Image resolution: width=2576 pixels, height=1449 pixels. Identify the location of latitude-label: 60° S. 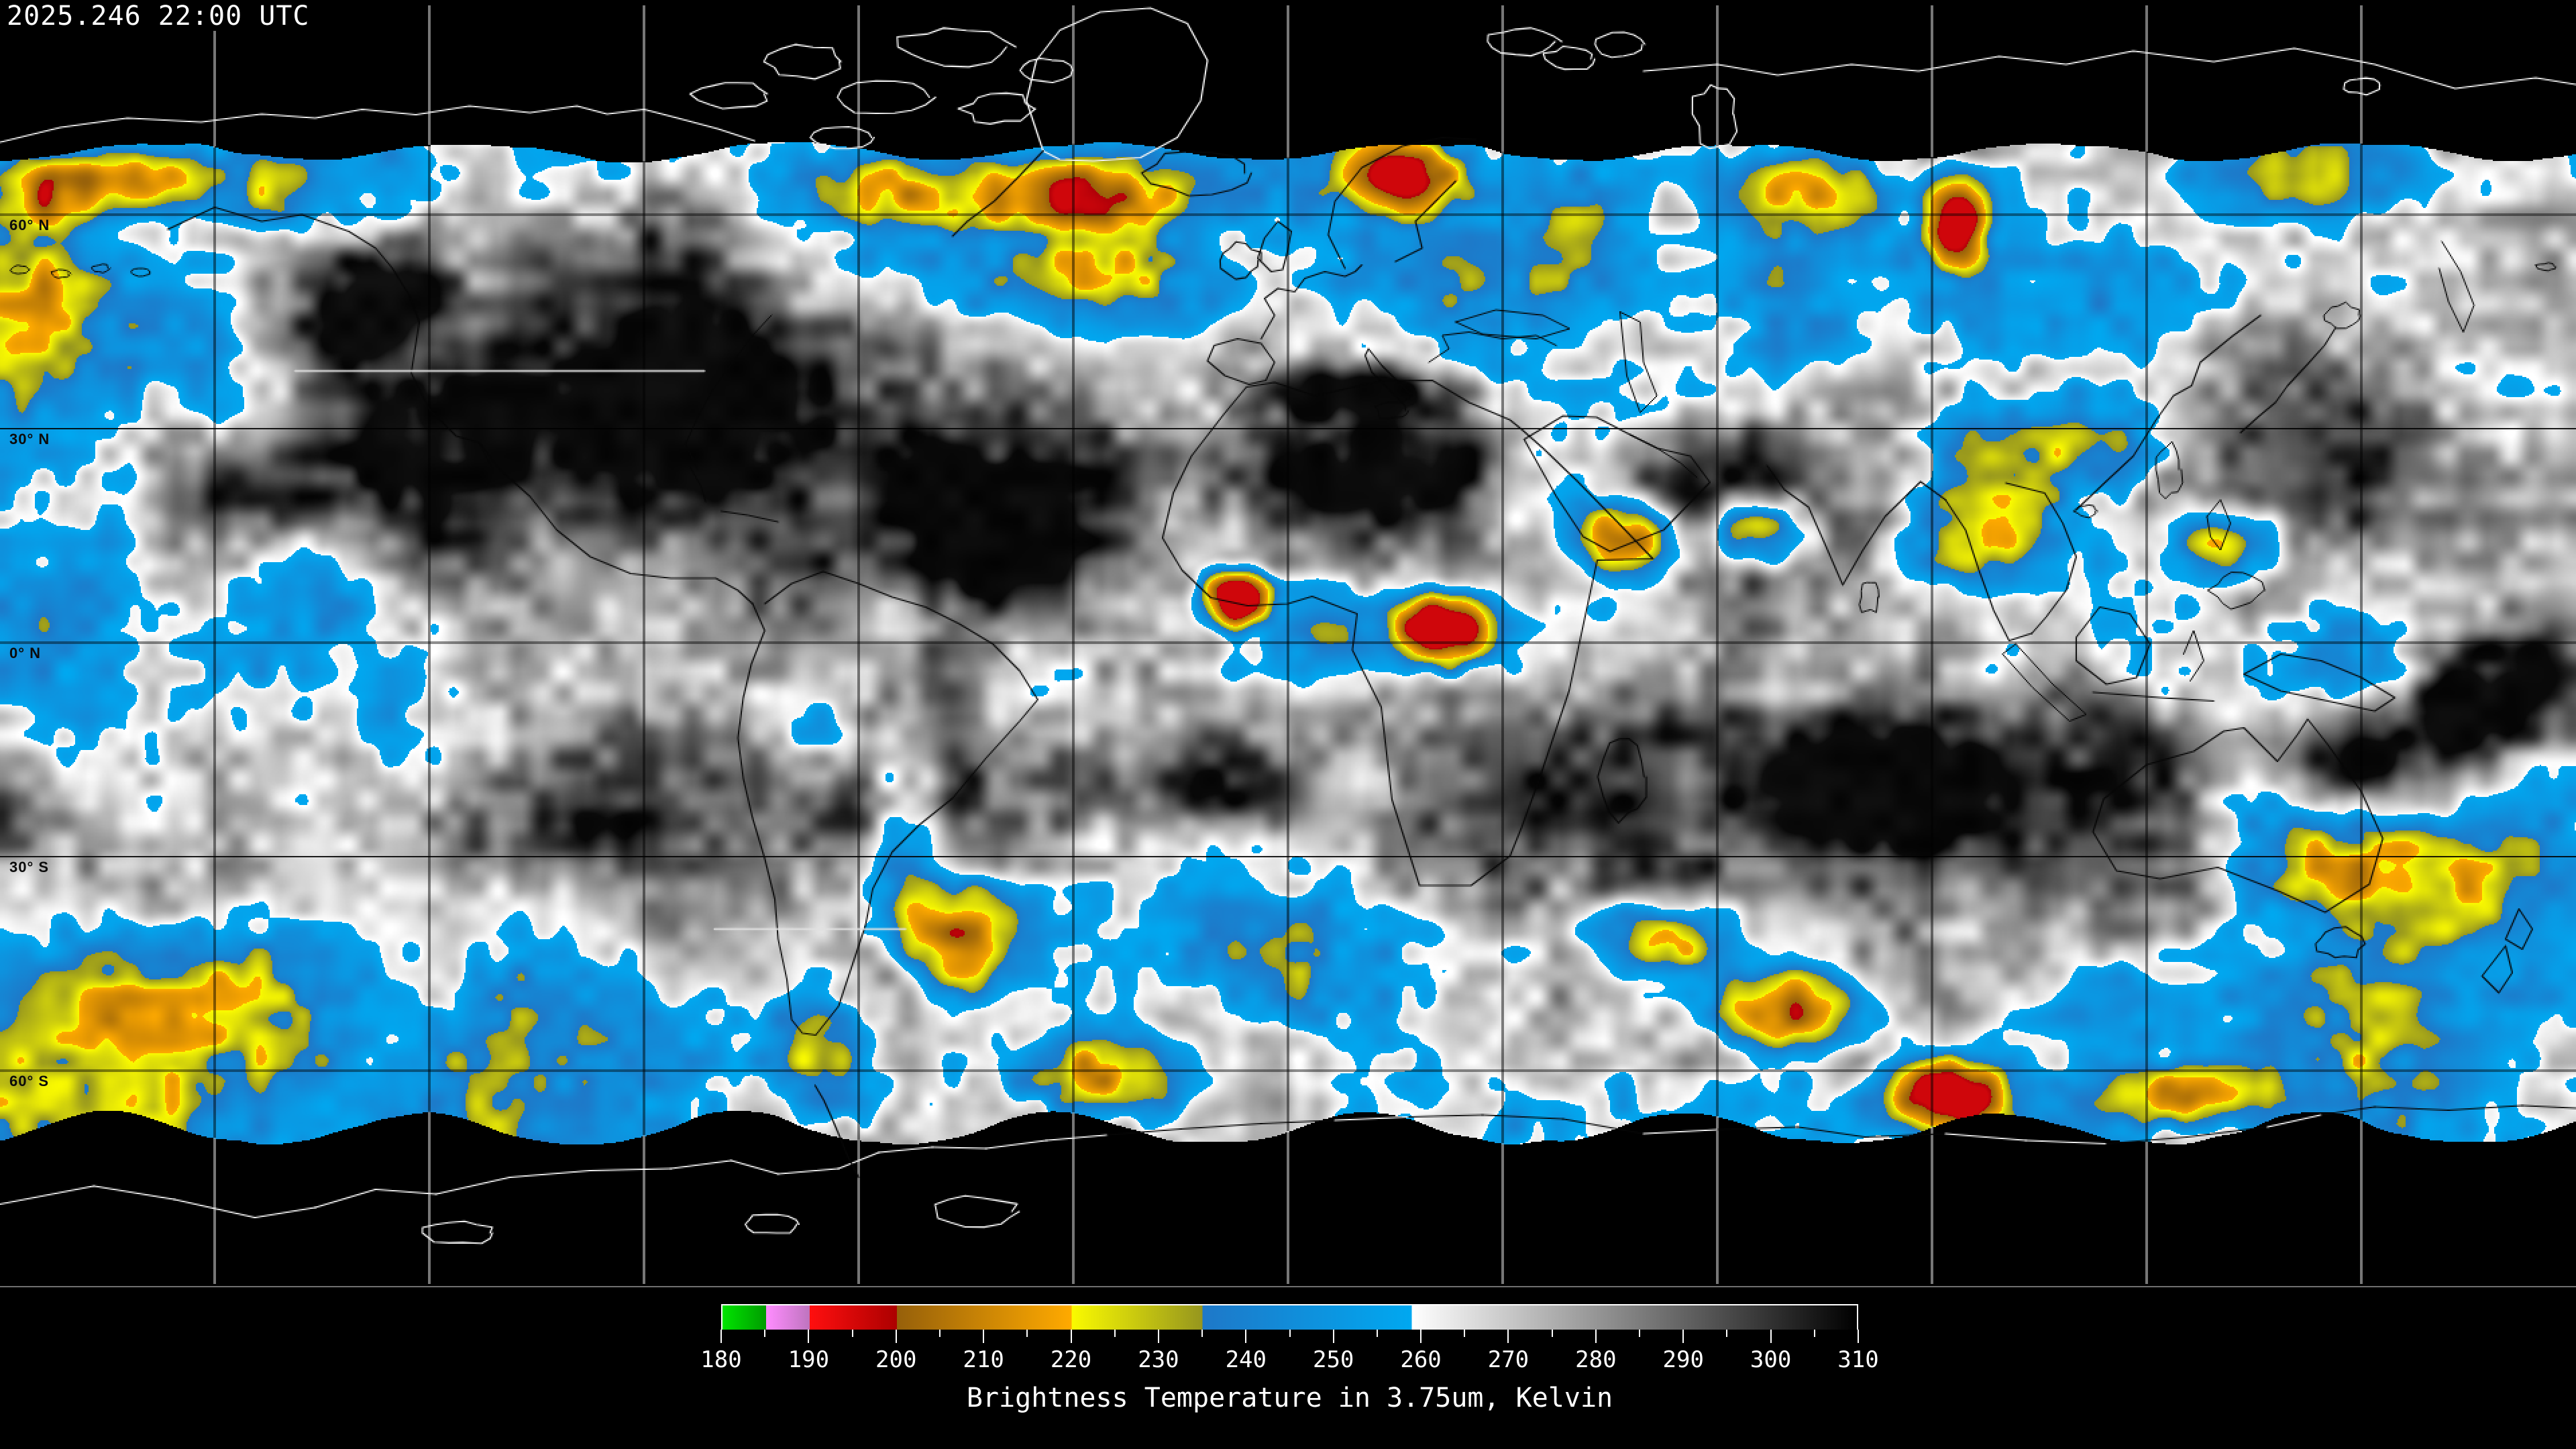
(29, 1081).